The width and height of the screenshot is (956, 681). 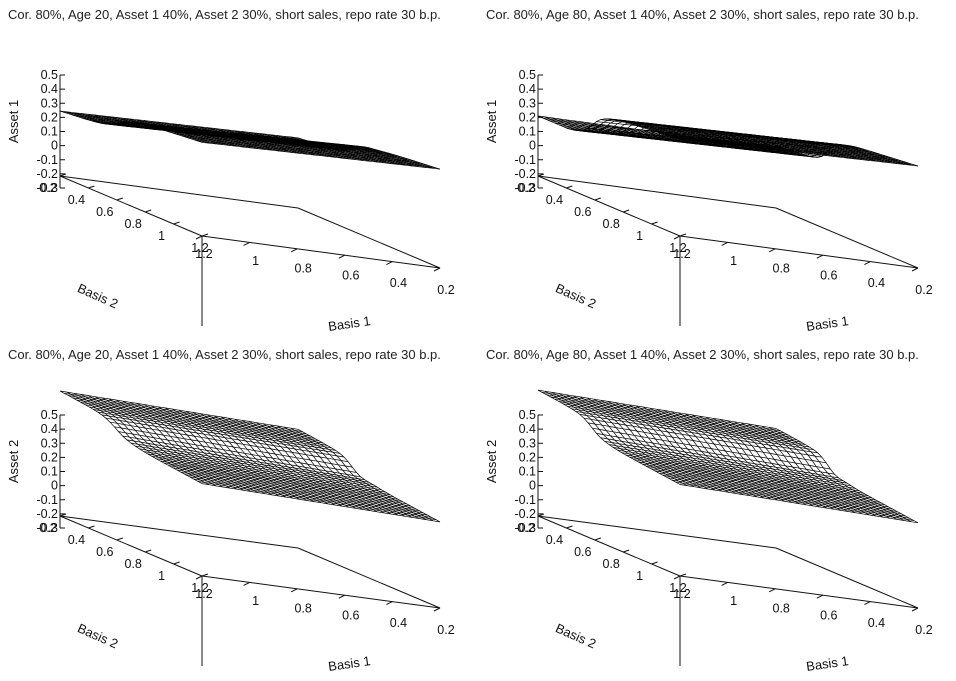 What do you see at coordinates (602, 582) in the screenshot?
I see `basis2-ticks: 0.2 0.4 0.6 0.8 1 1.2 Basis 2` at bounding box center [602, 582].